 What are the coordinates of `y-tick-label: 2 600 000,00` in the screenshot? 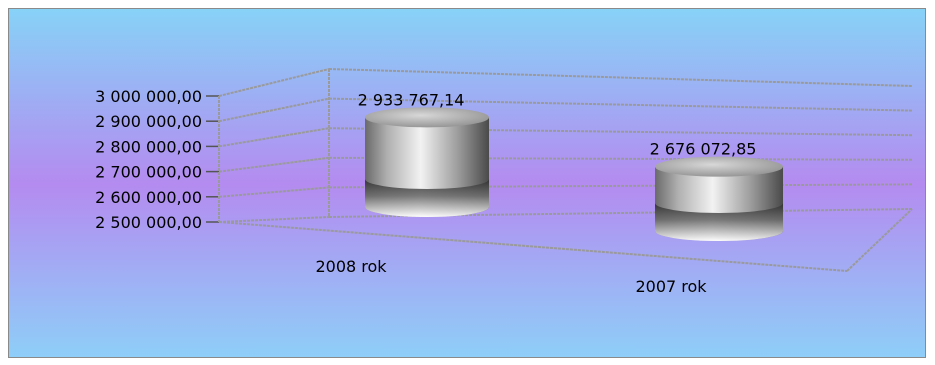 It's located at (148, 197).